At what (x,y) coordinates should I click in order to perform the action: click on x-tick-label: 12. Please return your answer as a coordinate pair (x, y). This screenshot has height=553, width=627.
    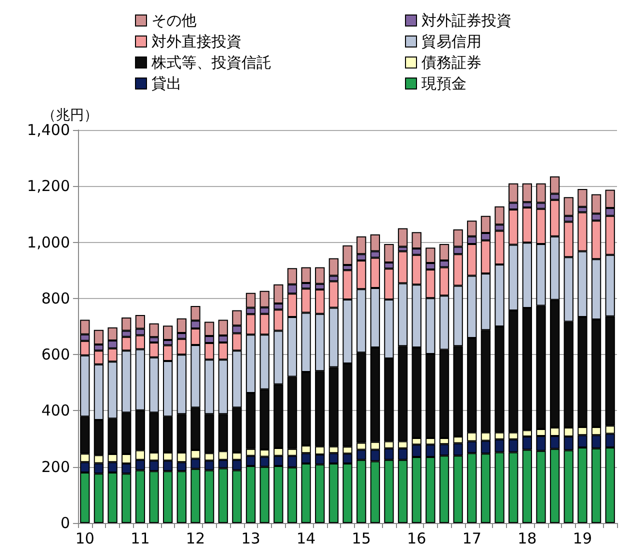
    Looking at the image, I should click on (196, 539).